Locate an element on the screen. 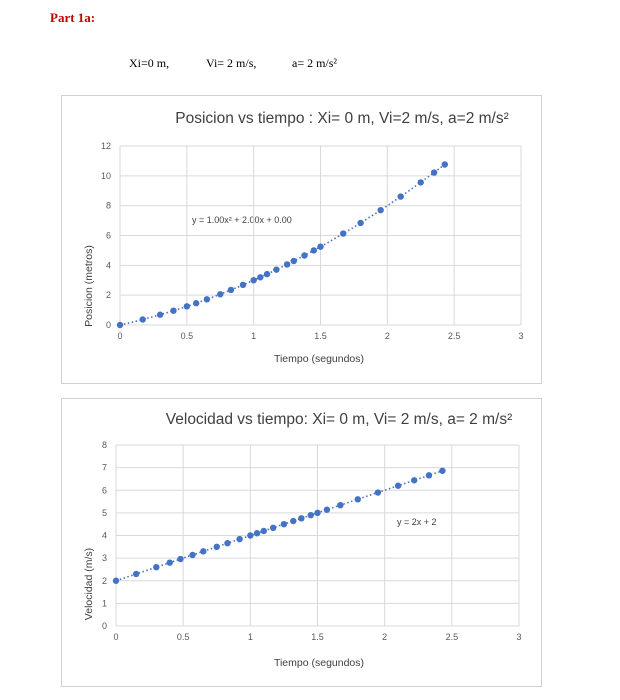 Image resolution: width=620 pixels, height=700 pixels. y-tick-label: 12 is located at coordinates (106, 146).